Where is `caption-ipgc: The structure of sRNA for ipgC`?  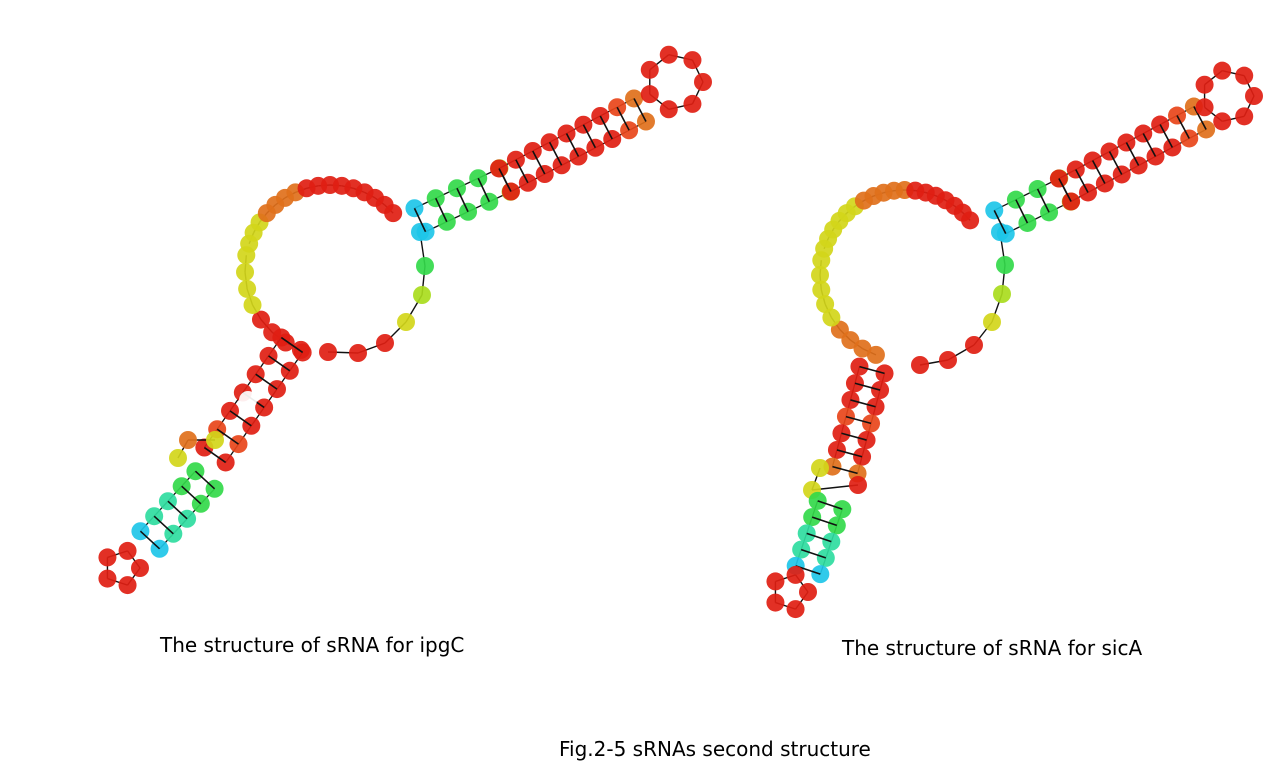 caption-ipgc: The structure of sRNA for ipgC is located at coordinates (312, 645).